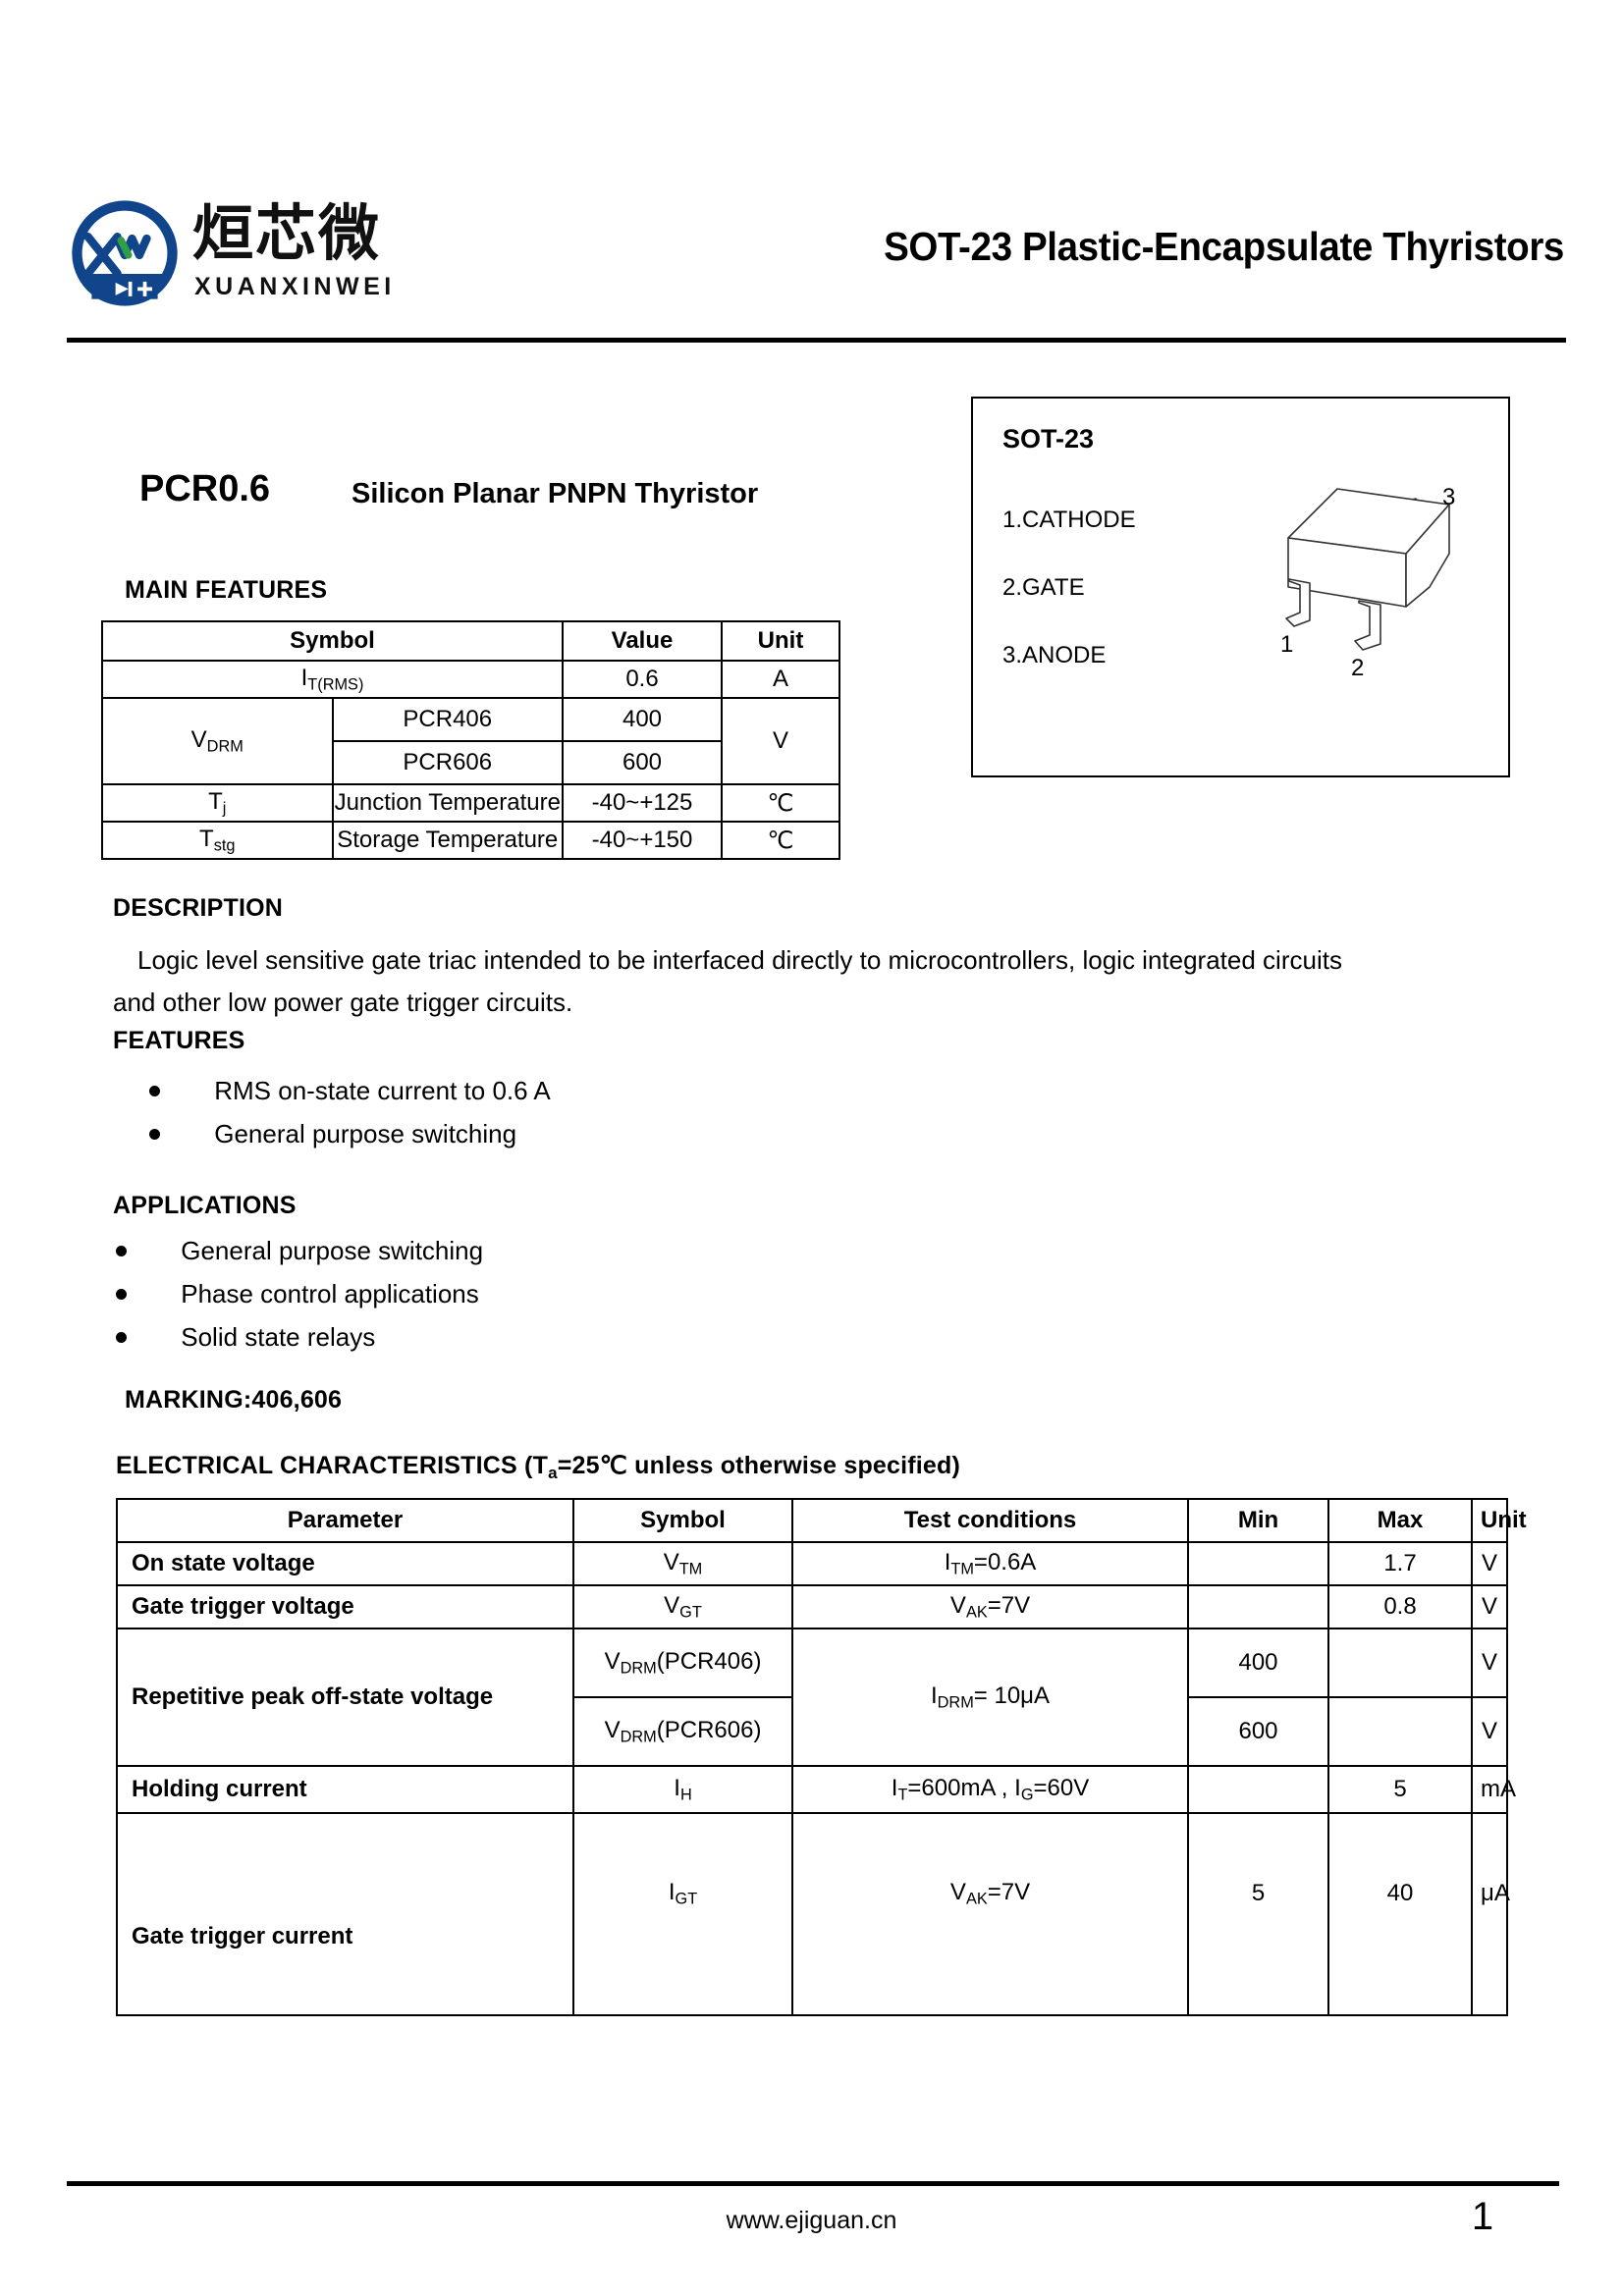 This screenshot has height=2296, width=1623. Describe the element at coordinates (345, 1520) in the screenshot. I see `col-parameter: Parameter` at that location.